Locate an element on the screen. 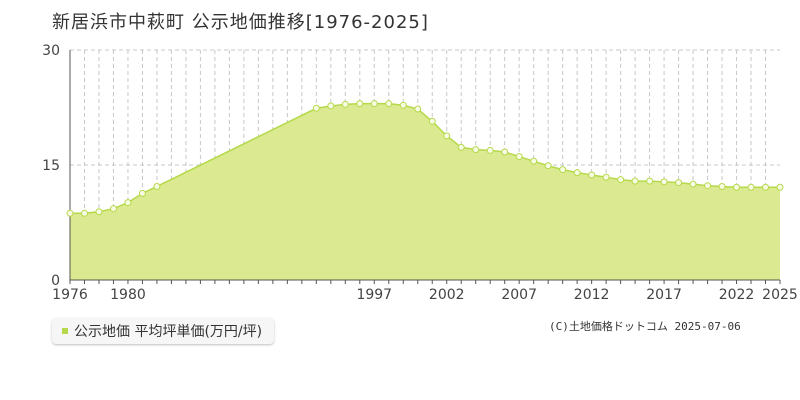 This screenshot has width=800, height=400. legend: 公示地価 平均坪単価(万円/坪) is located at coordinates (163, 331).